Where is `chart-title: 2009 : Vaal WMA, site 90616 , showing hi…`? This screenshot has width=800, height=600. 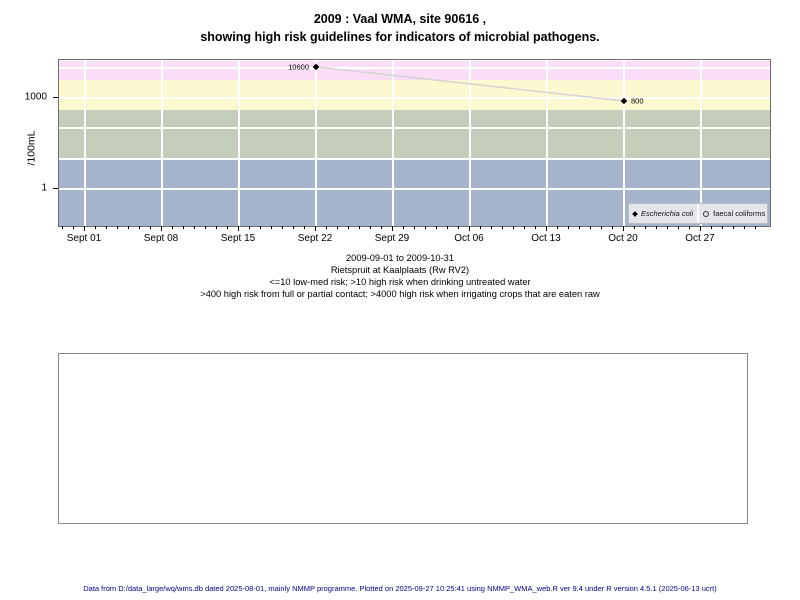
chart-title: 2009 : Vaal WMA, site 90616 , showing hi… is located at coordinates (400, 28).